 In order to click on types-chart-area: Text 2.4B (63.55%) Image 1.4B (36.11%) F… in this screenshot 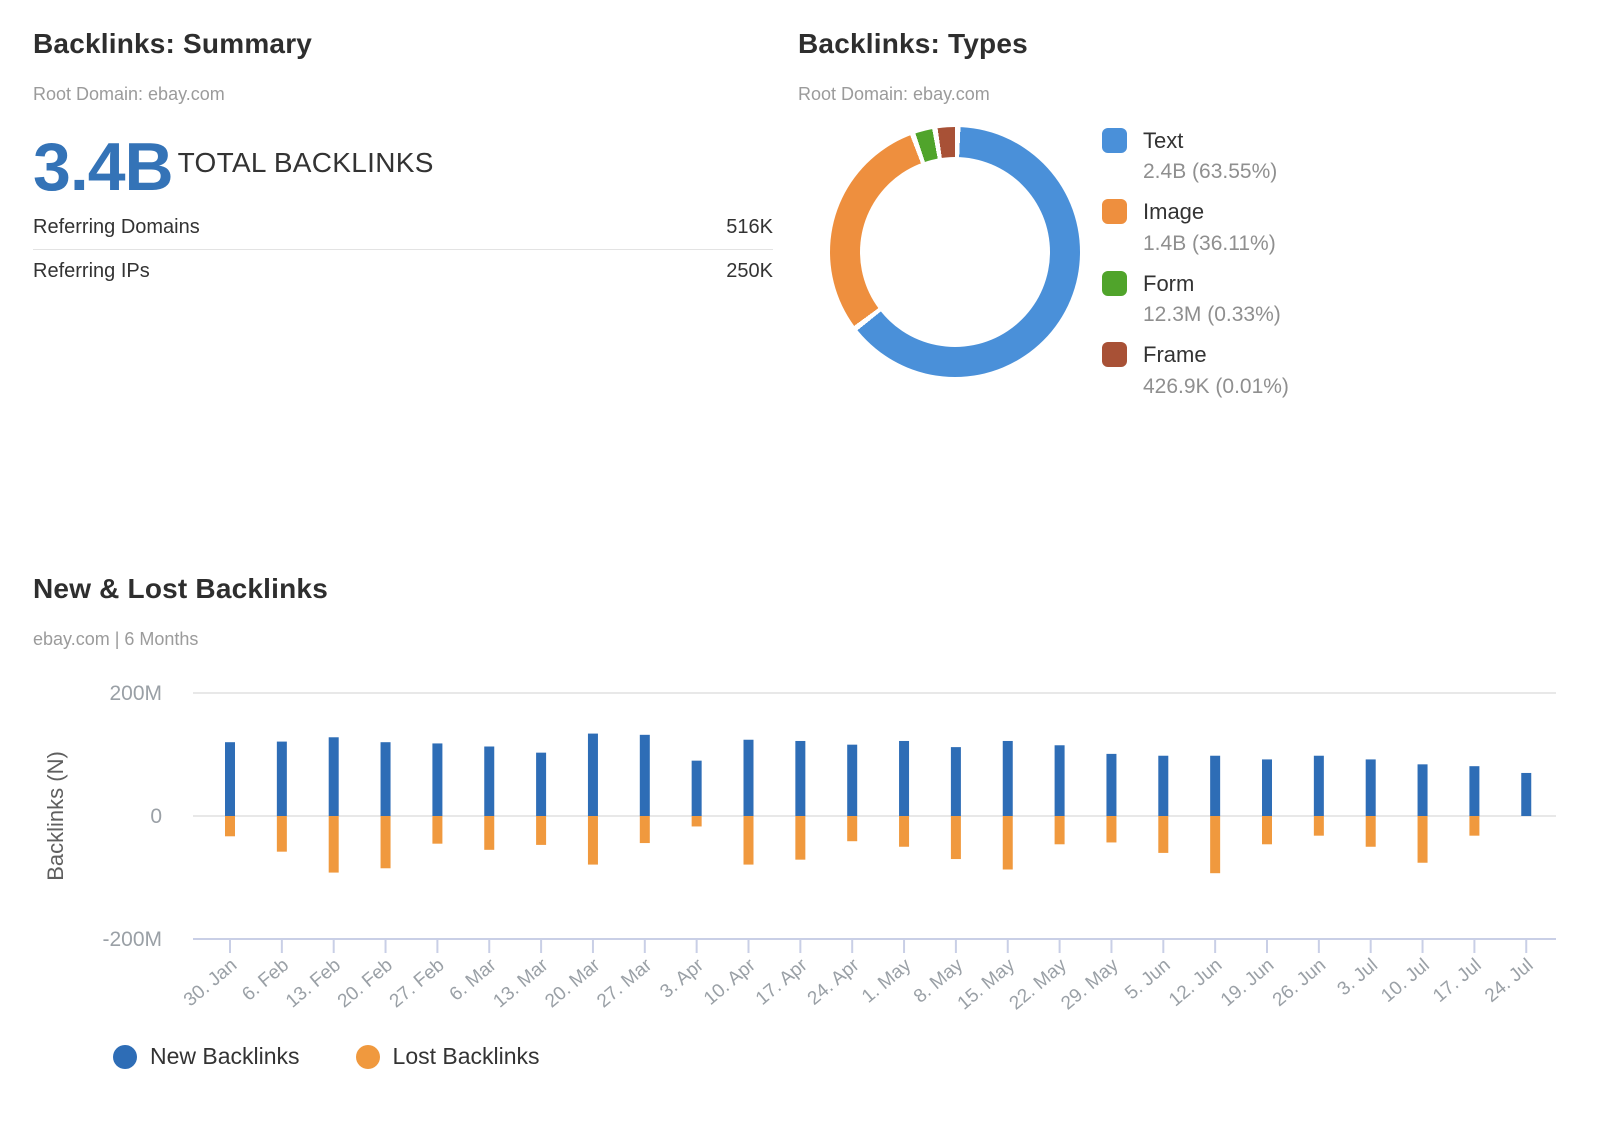, I will do `click(1043, 270)`.